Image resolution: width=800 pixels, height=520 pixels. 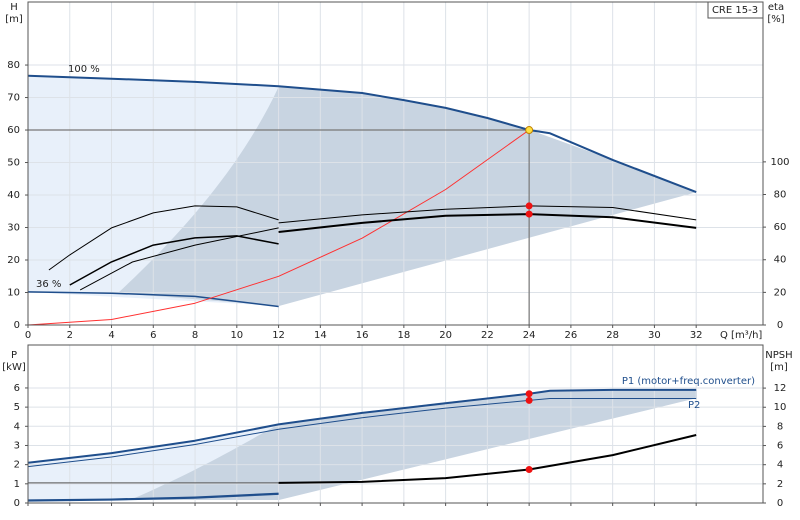 What do you see at coordinates (571, 335) in the screenshot?
I see `x-tick-label: 26` at bounding box center [571, 335].